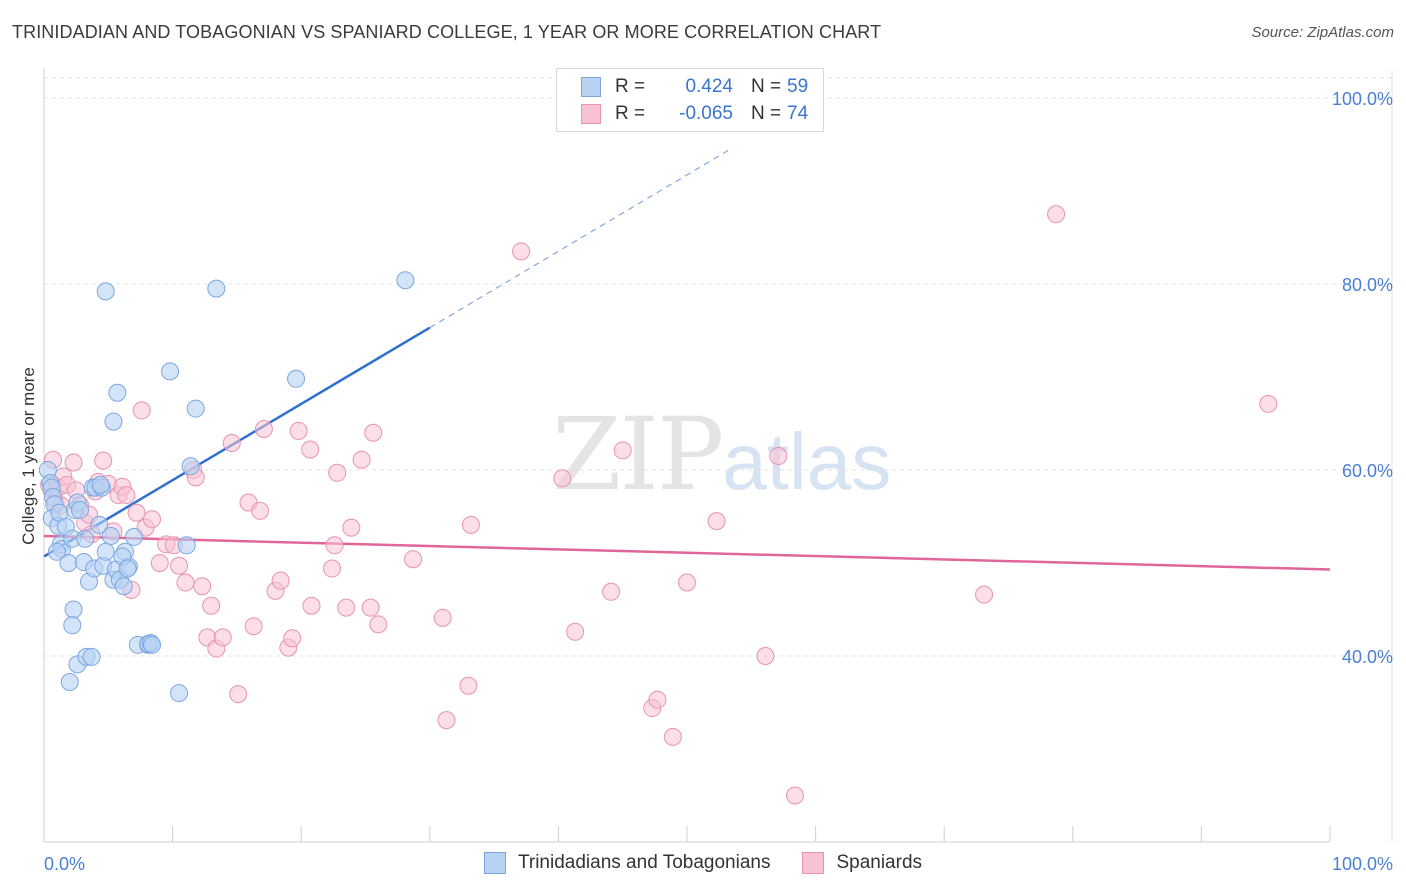 Image resolution: width=1406 pixels, height=892 pixels. Describe the element at coordinates (28, 456) in the screenshot. I see `y-axis-label: College, 1 year or more` at that location.